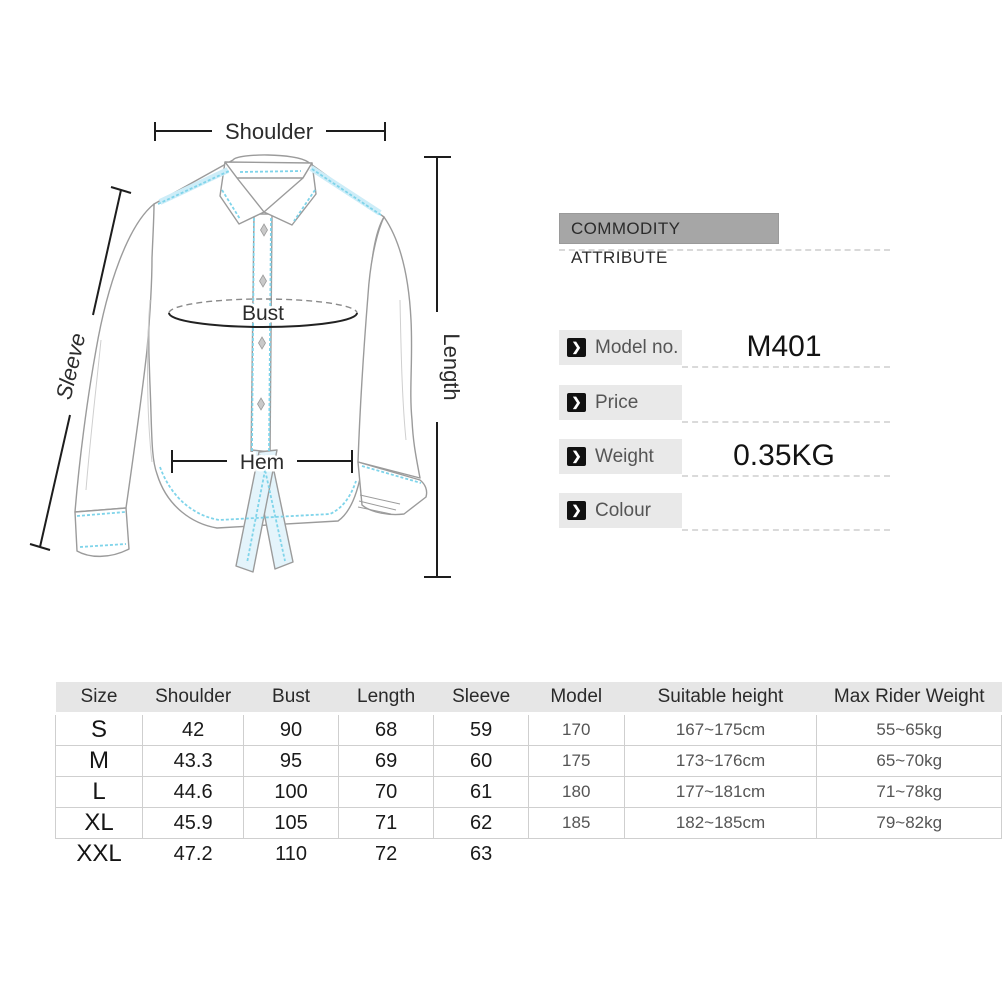 Image resolution: width=1002 pixels, height=1002 pixels. What do you see at coordinates (291, 792) in the screenshot?
I see `table-cell: 100` at bounding box center [291, 792].